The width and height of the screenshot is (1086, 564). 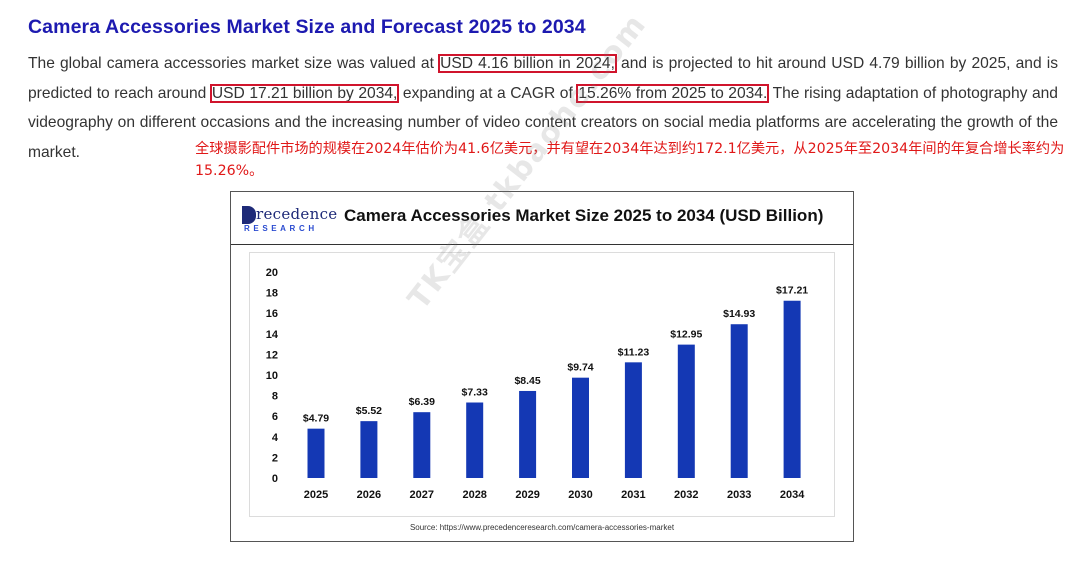 I want to click on x-tick-label: 2028, so click(x=474, y=495).